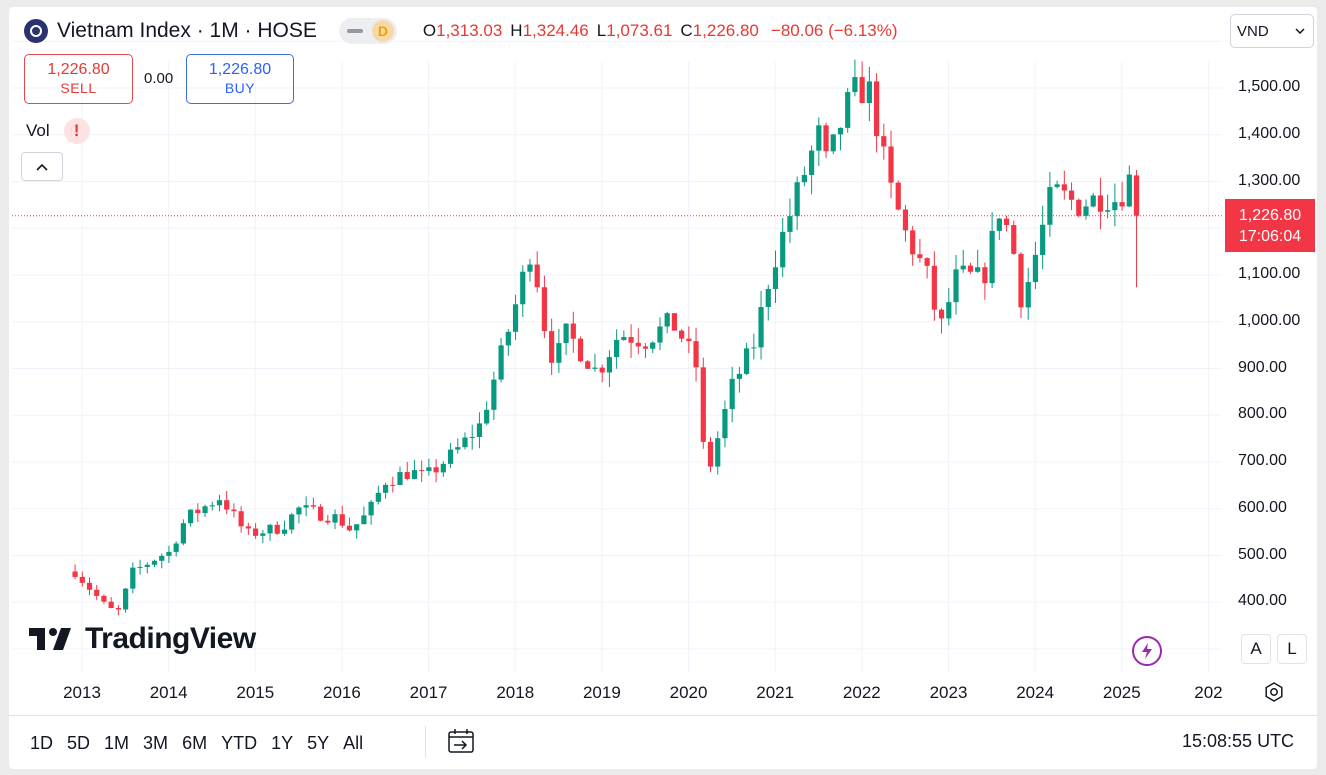  Describe the element at coordinates (367, 31) in the screenshot. I see `market-status-toggle: D` at that location.